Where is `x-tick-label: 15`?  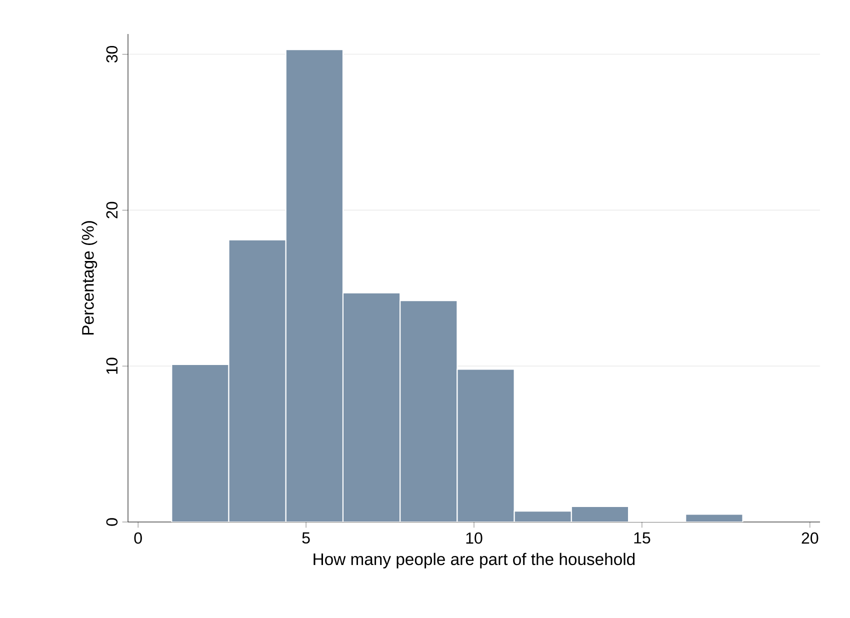
x-tick-label: 15 is located at coordinates (642, 538).